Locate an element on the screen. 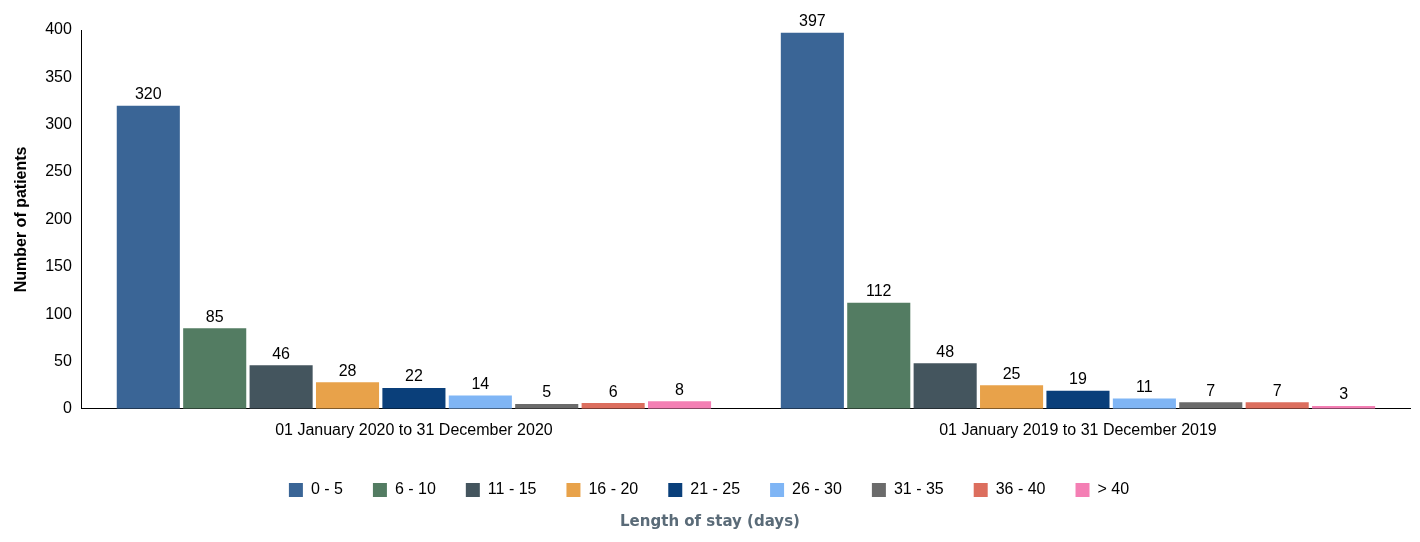 This screenshot has width=1420, height=542. y-tick-label: 200 is located at coordinates (58, 218).